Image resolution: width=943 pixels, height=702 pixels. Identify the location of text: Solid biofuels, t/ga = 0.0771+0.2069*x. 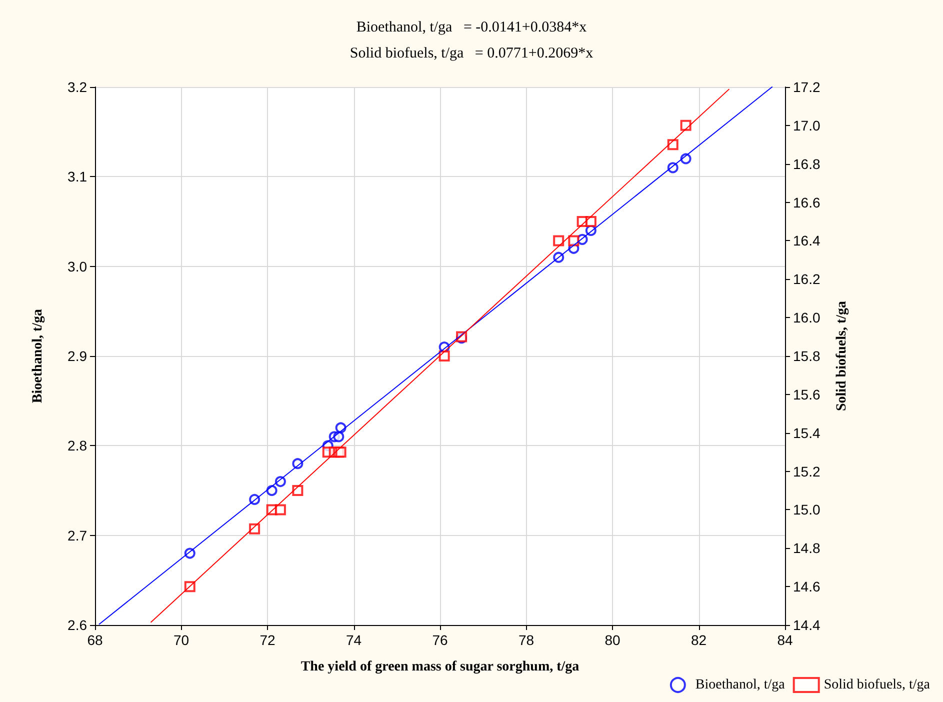
(472, 54).